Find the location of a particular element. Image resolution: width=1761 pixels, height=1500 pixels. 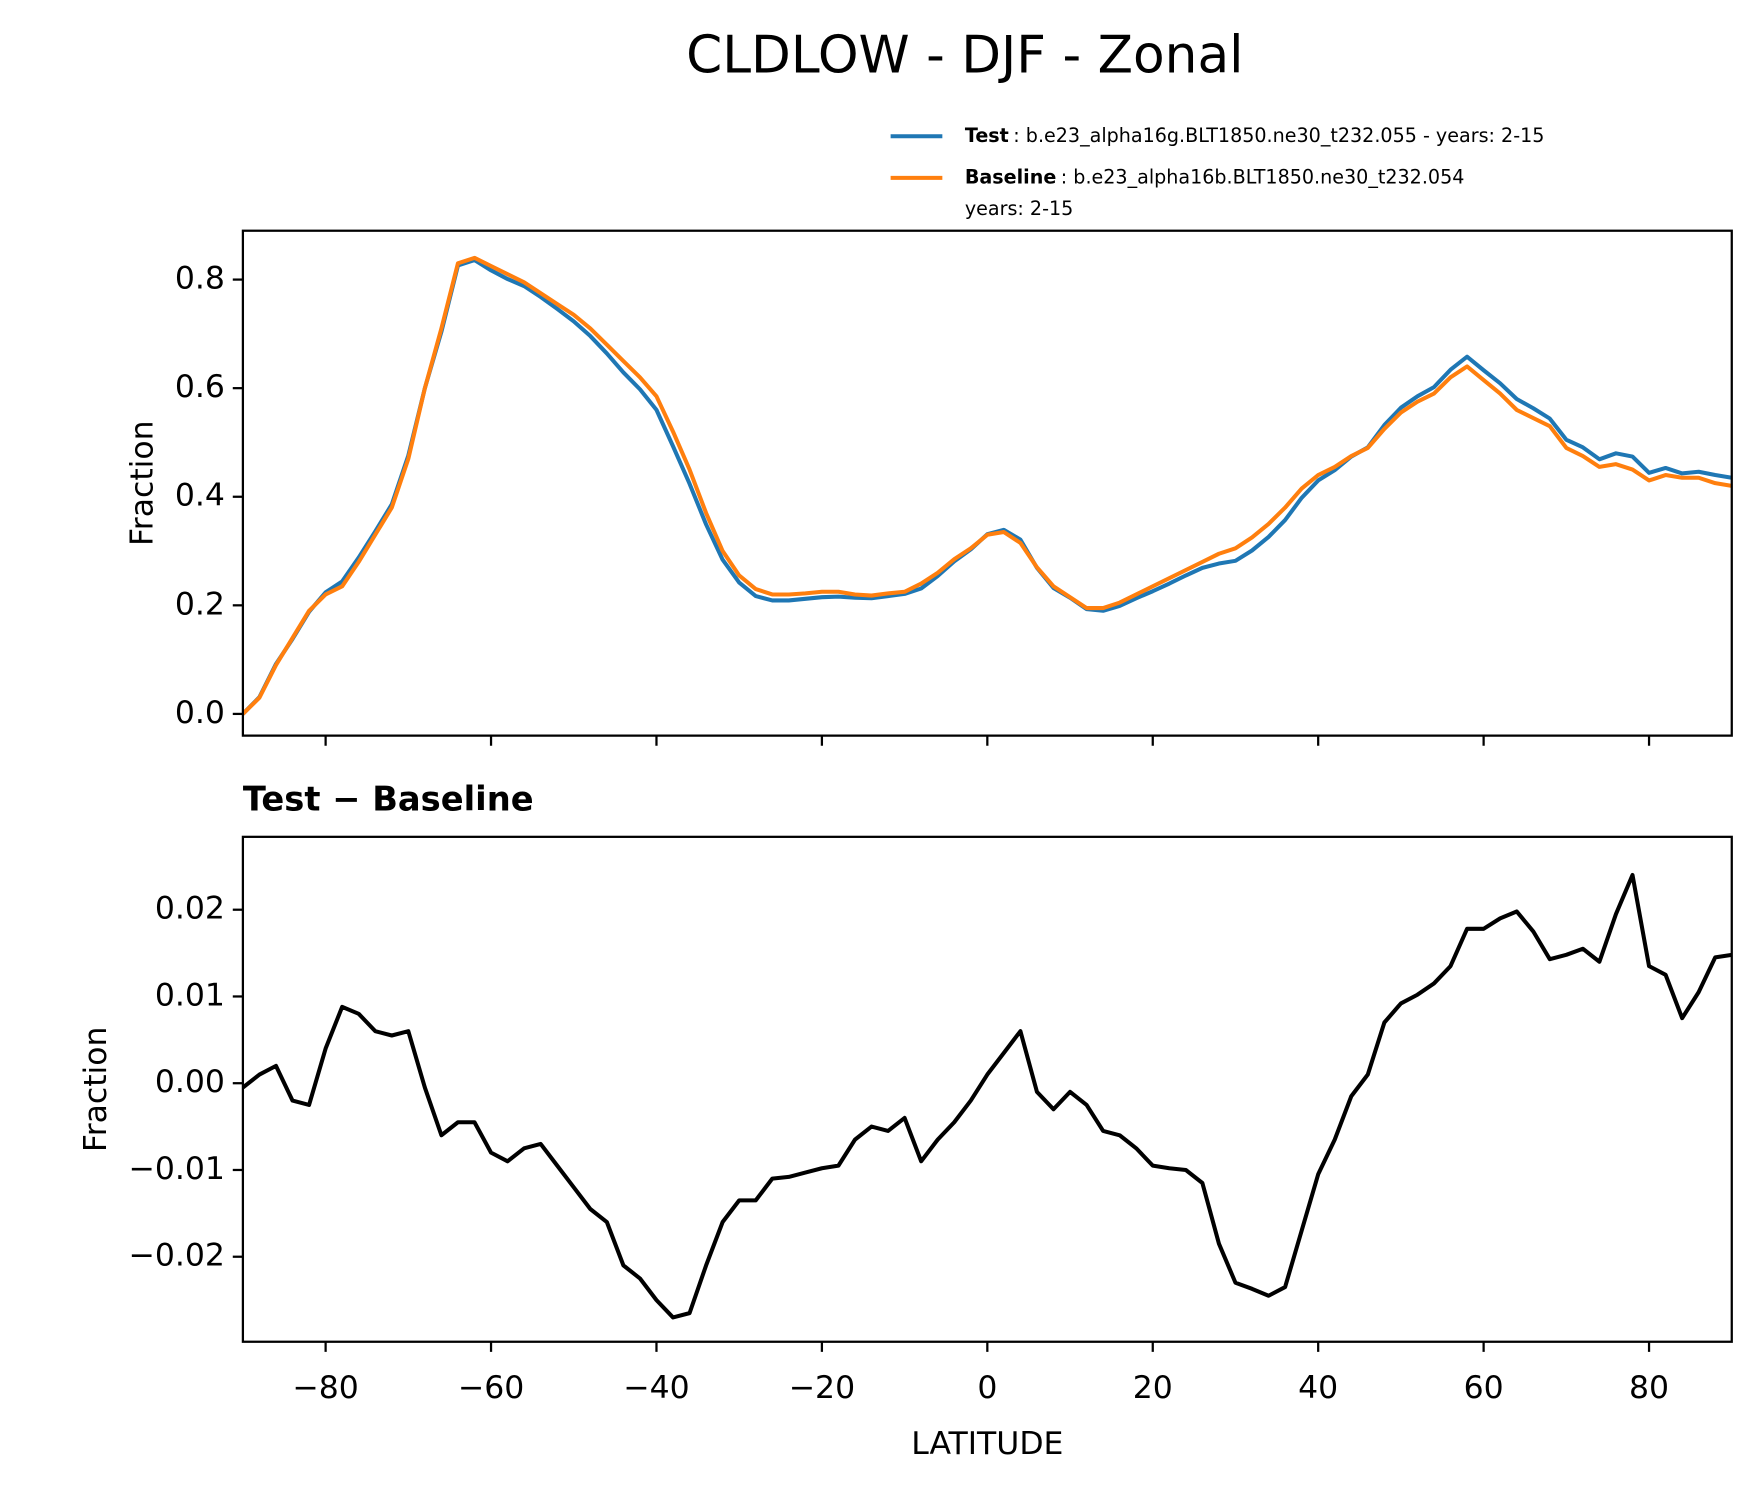

x-tick-label: 20 is located at coordinates (1153, 1388).